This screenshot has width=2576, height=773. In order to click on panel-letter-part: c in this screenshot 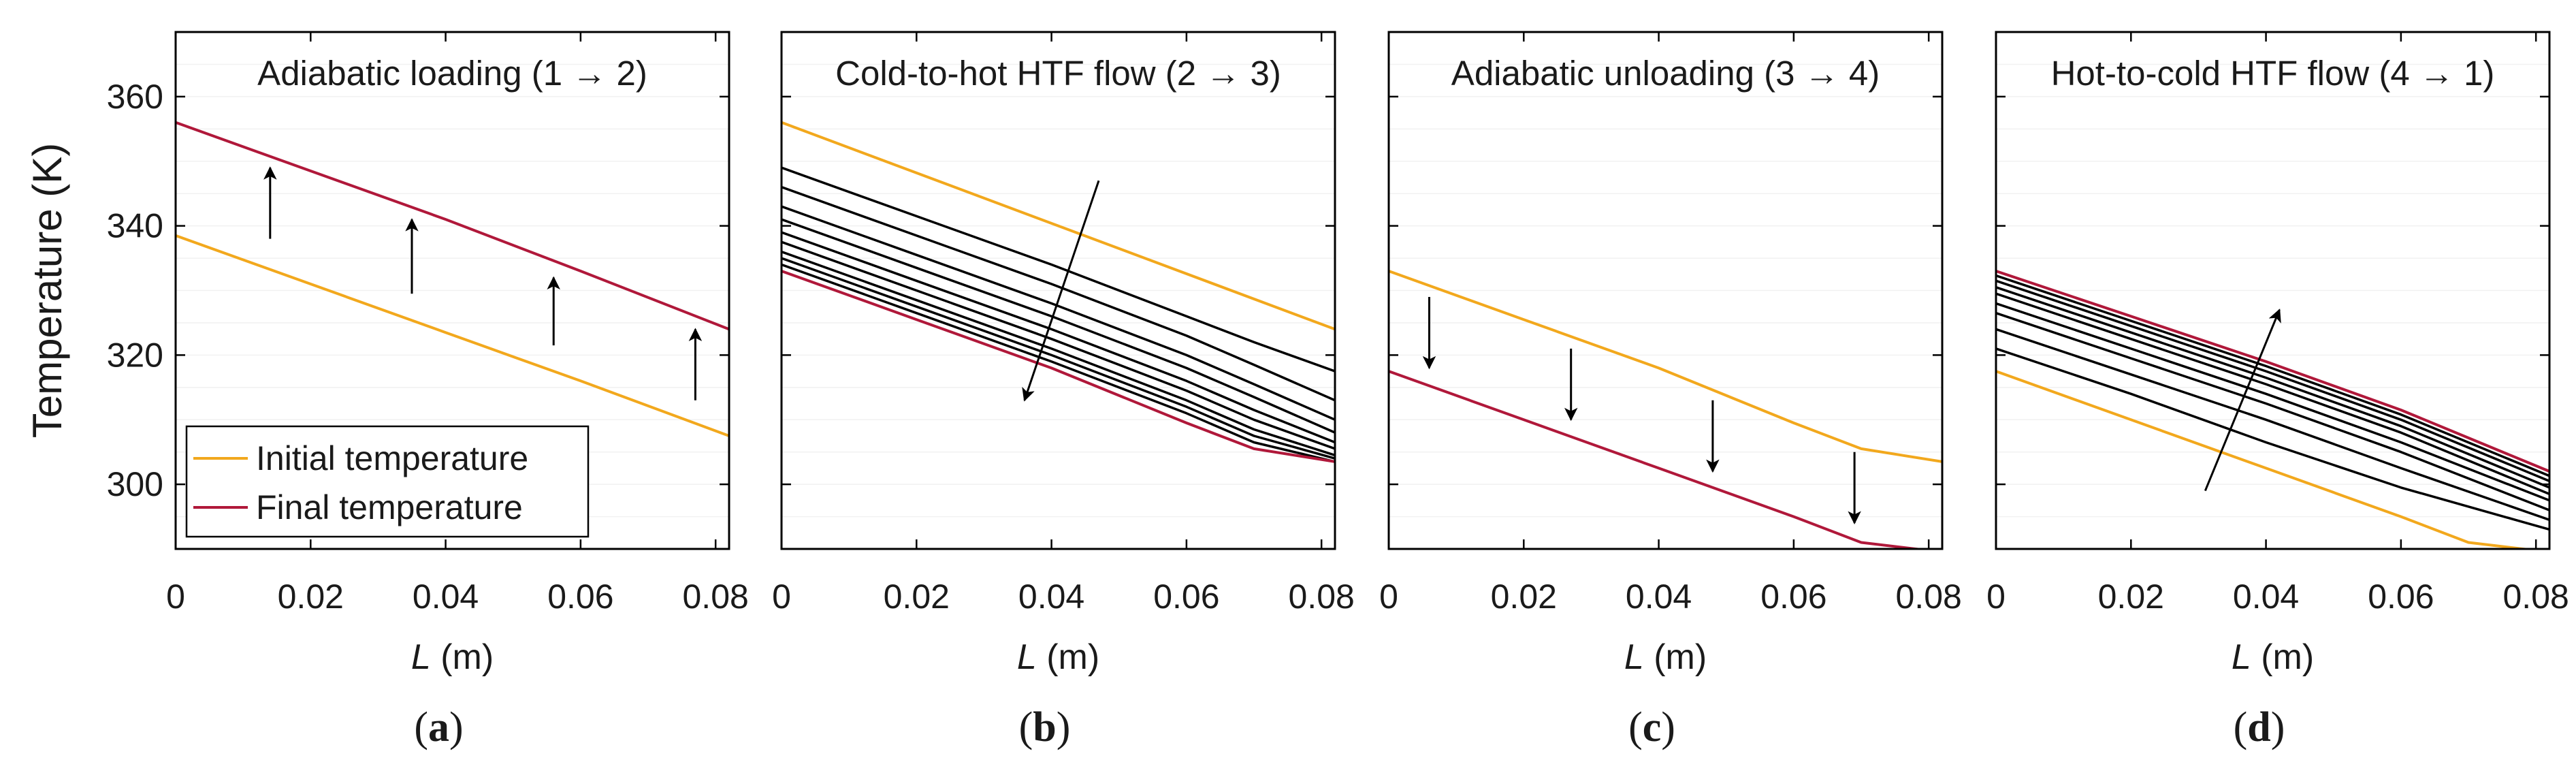, I will do `click(1652, 727)`.